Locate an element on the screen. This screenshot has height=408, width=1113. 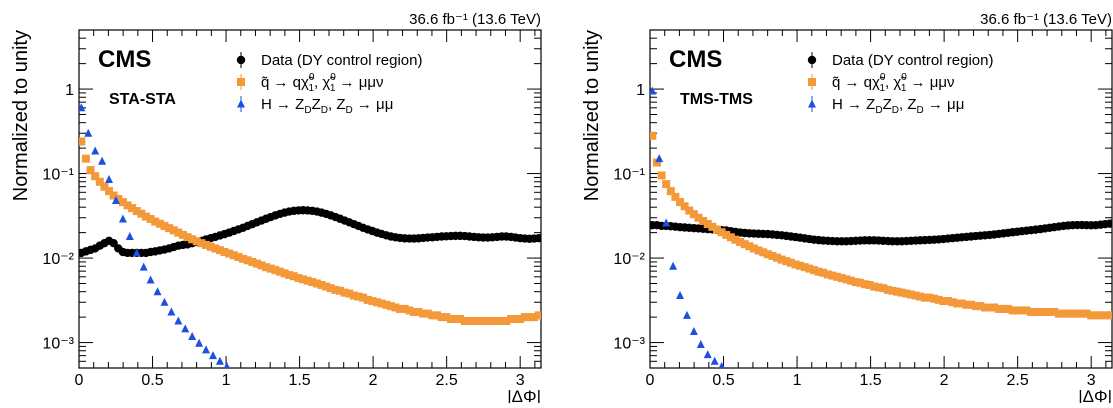
x-tick-label: 2 is located at coordinates (373, 380).